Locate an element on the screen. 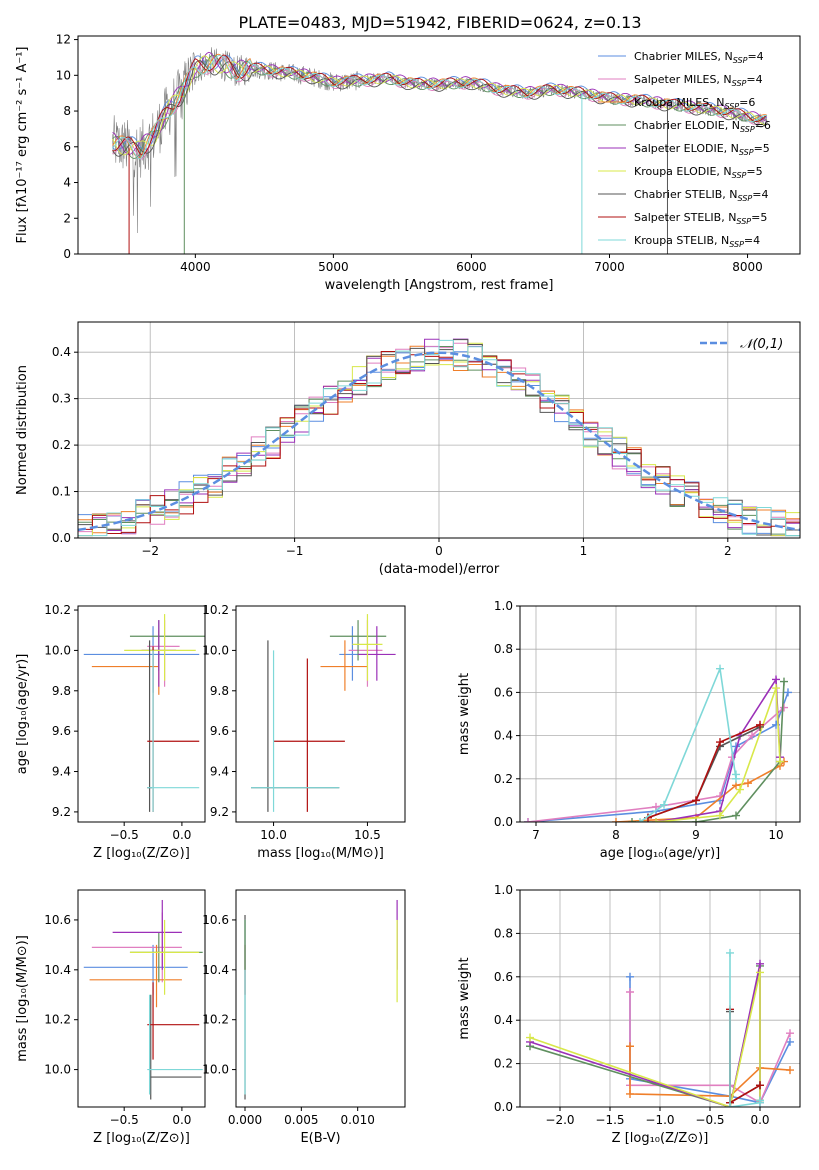 The image size is (819, 1170). legend-label: 𝒩(0,1) is located at coordinates (761, 344).